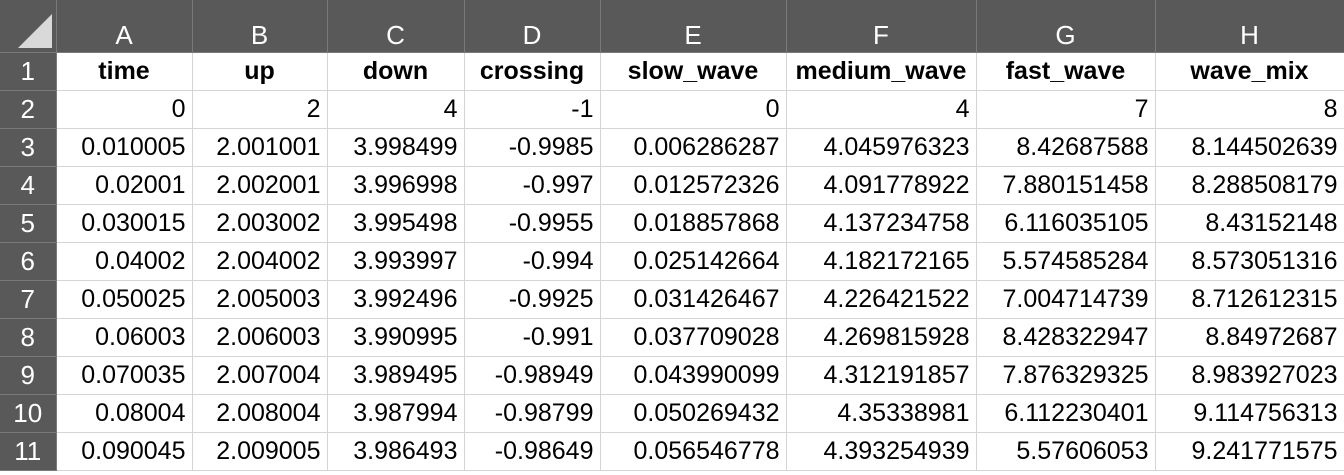 The image size is (1344, 475). I want to click on cell: -0.9955, so click(532, 223).